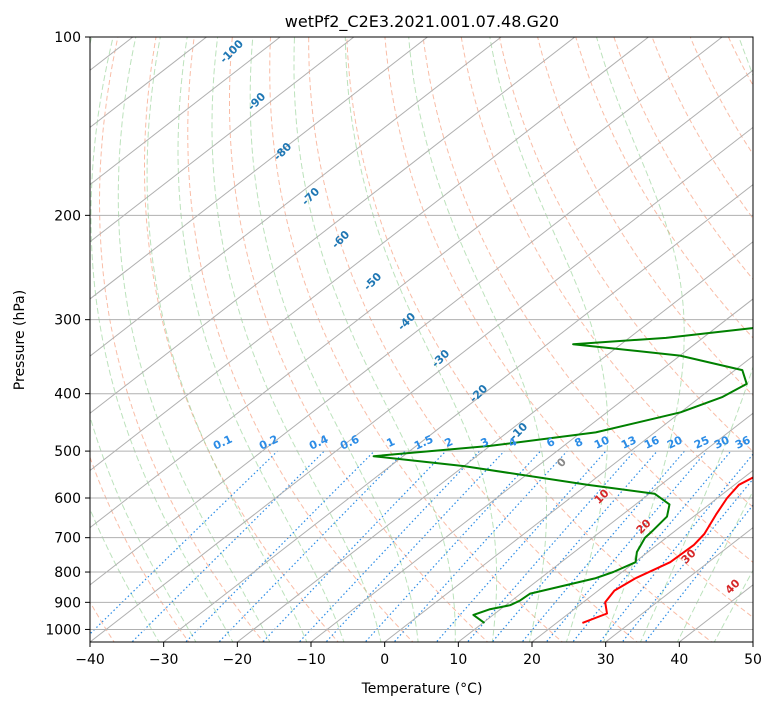 This screenshot has height=708, width=775. Describe the element at coordinates (701, 442) in the screenshot. I see `mixing-ratio-label: 25` at that location.